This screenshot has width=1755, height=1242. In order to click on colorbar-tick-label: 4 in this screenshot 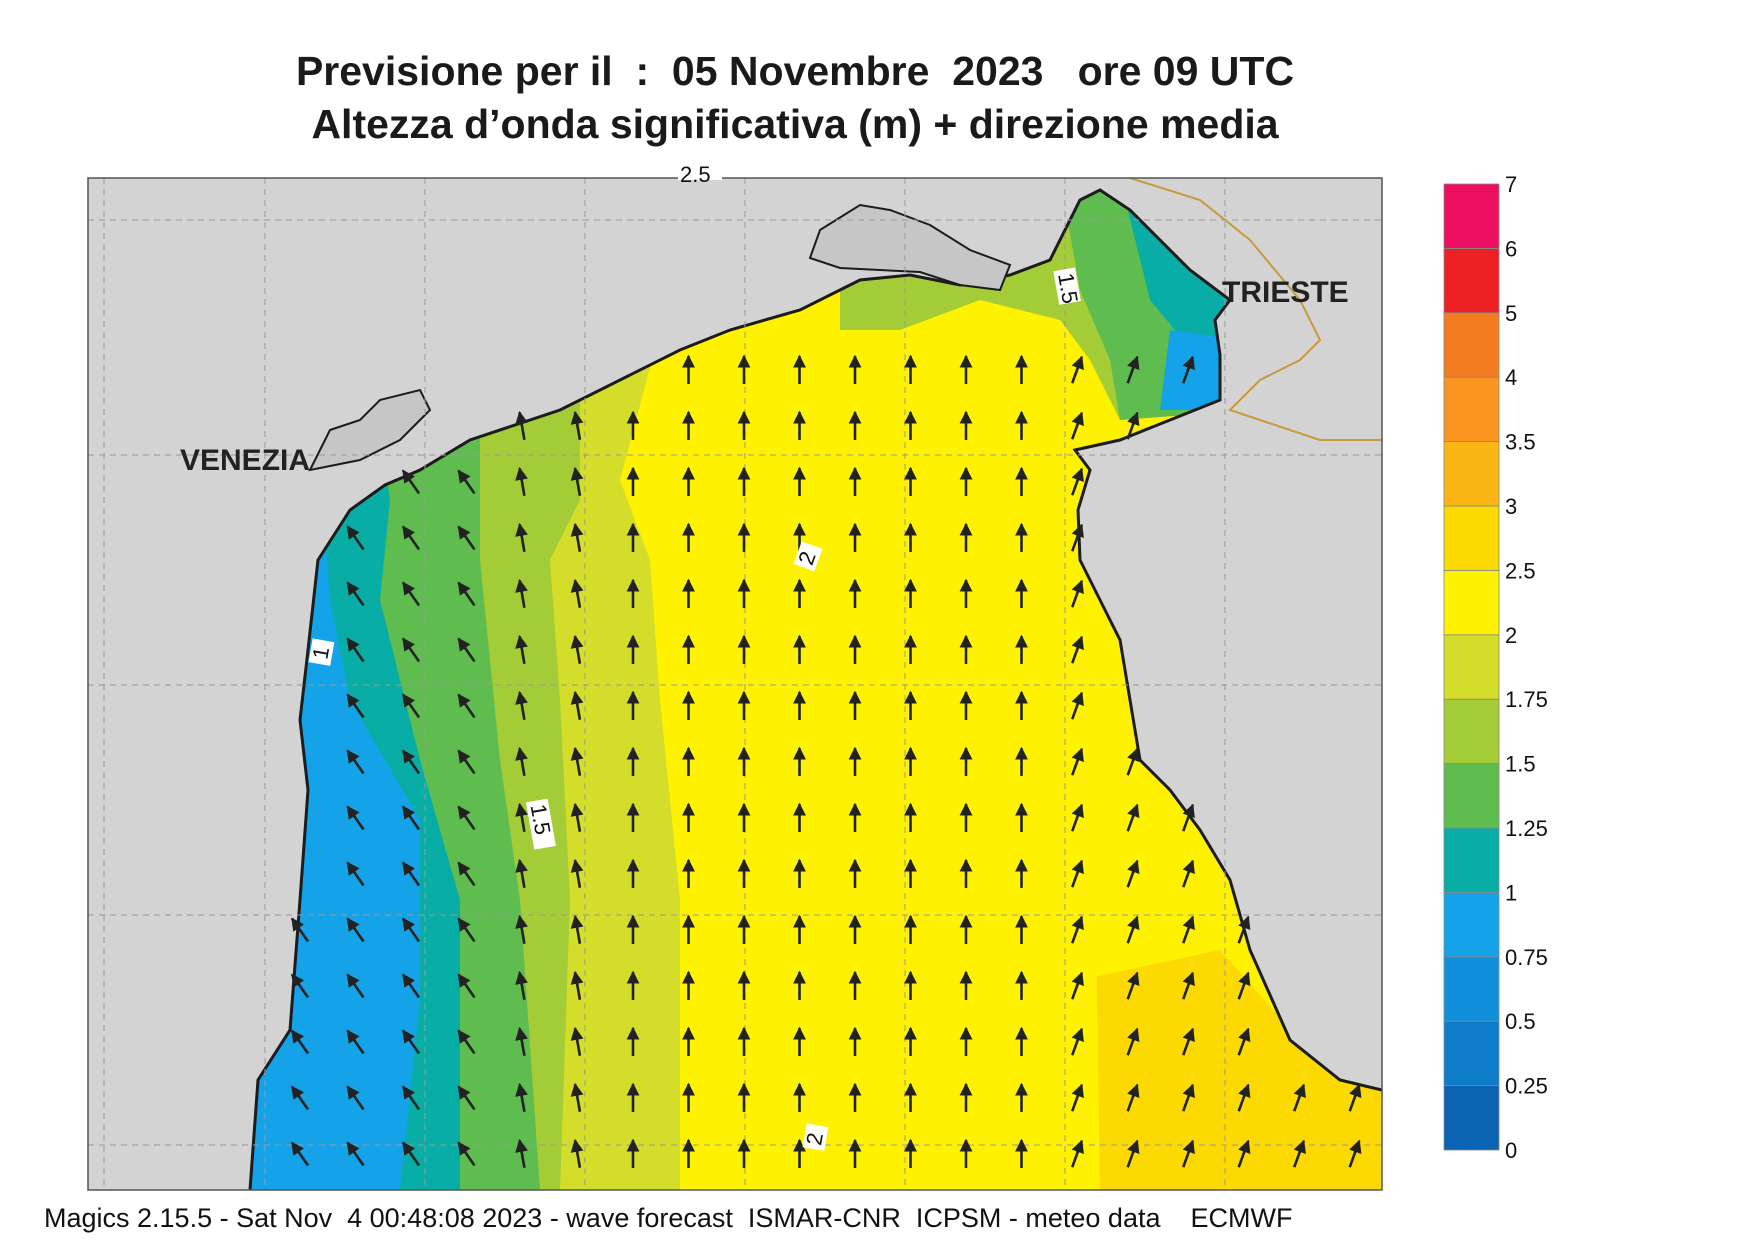, I will do `click(1511, 377)`.